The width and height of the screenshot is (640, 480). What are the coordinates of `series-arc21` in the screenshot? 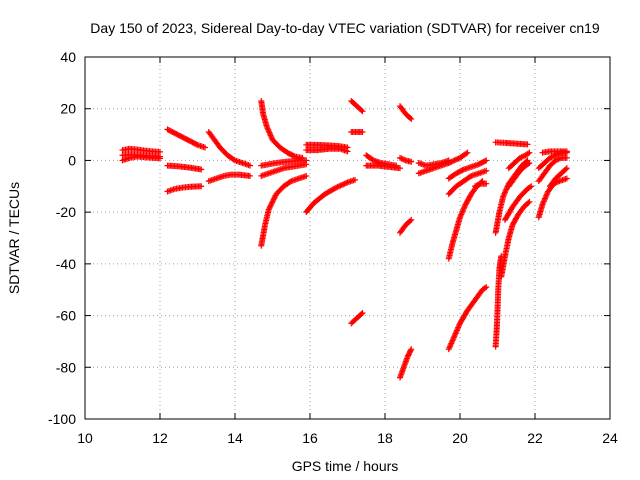 It's located at (406, 113).